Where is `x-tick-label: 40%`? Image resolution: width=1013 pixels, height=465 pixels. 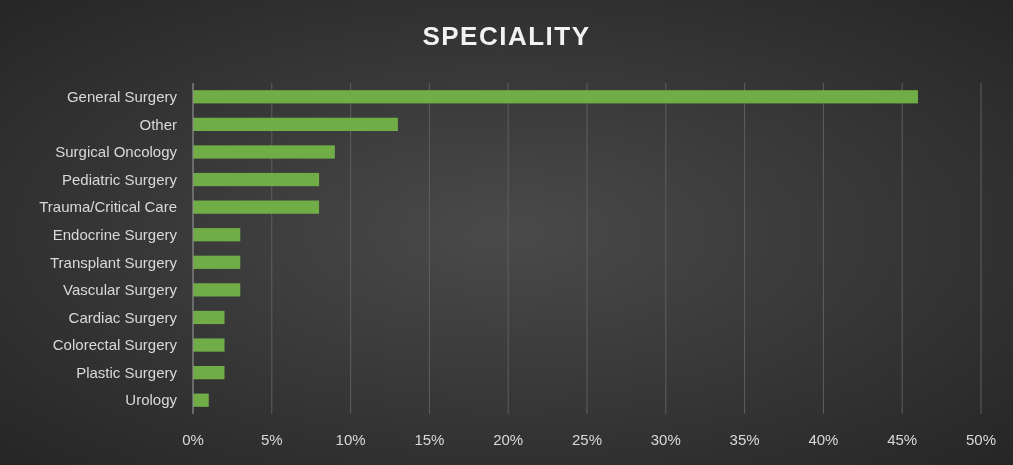
x-tick-label: 40% is located at coordinates (823, 440).